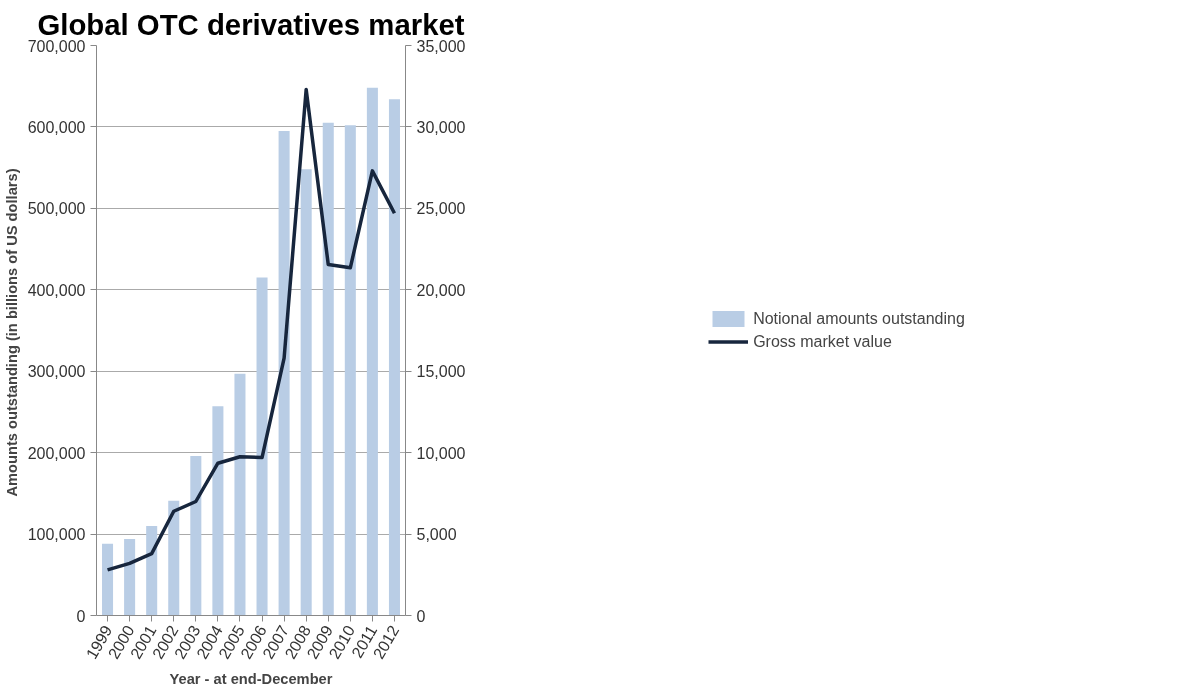 Image resolution: width=1200 pixels, height=695 pixels. I want to click on y-tick-label: 100,000, so click(56, 535).